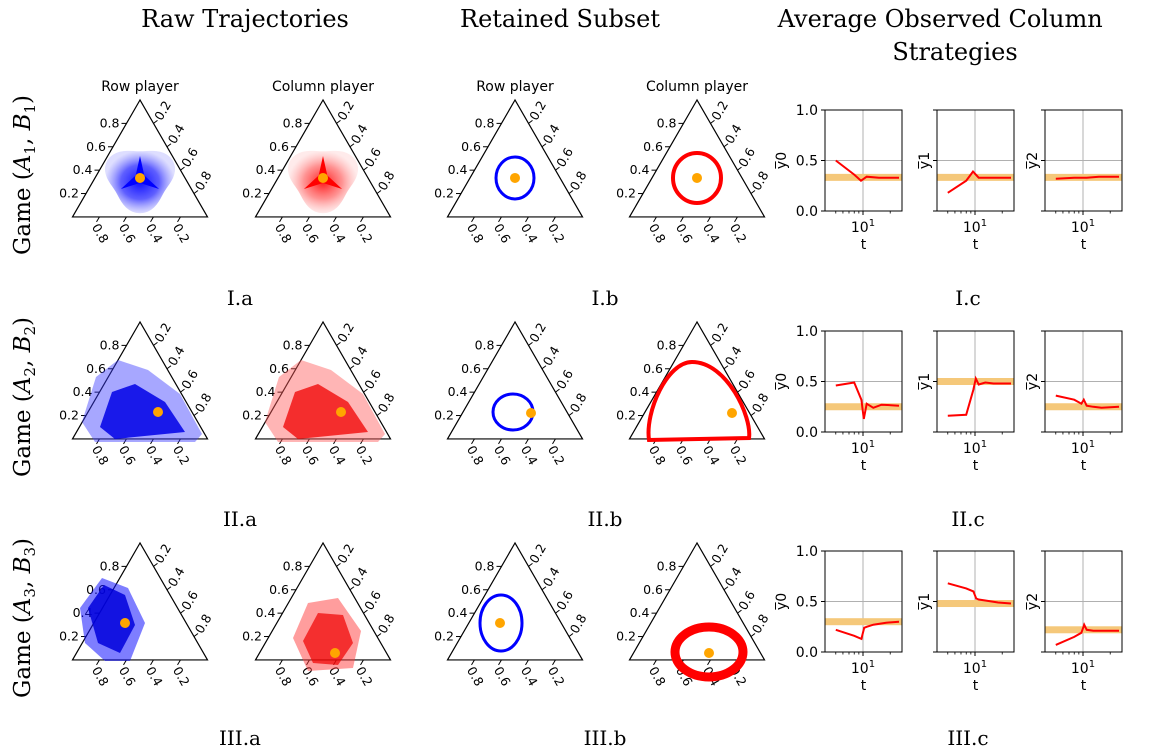 The width and height of the screenshot is (1157, 753). I want to click on ternary-frame, so click(697, 158).